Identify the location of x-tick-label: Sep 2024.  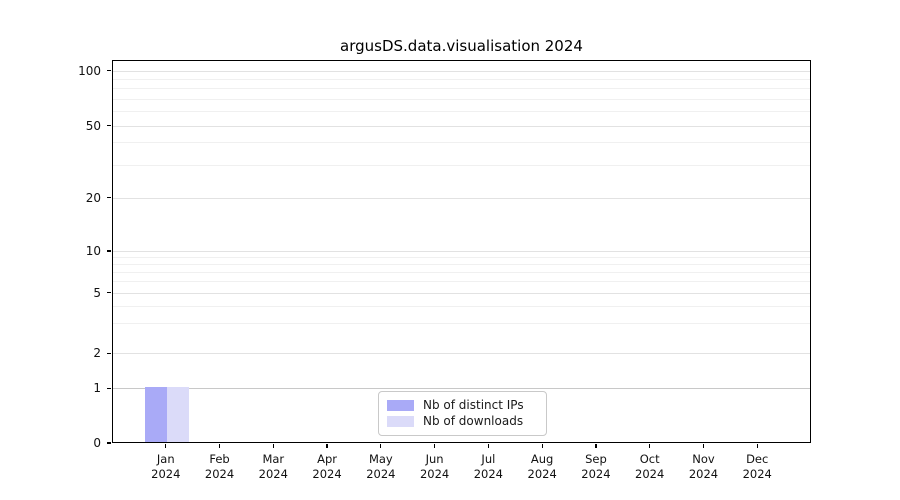
(596, 467).